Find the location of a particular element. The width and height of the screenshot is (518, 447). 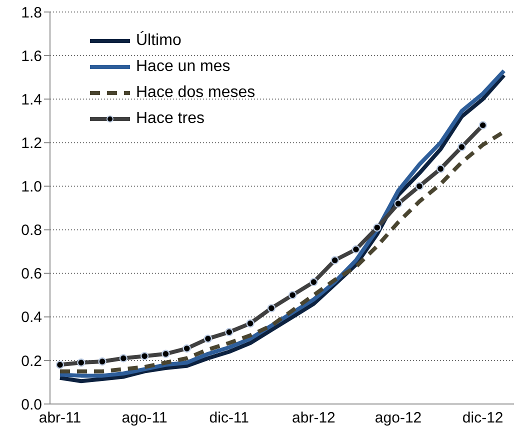

legend-label: Hace tres is located at coordinates (170, 119).